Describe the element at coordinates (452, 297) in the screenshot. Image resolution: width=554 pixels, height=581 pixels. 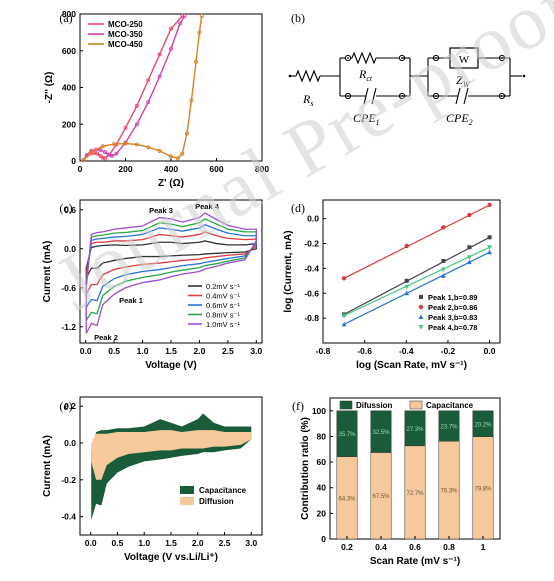
I see `panel-d-legend-label: Peak 1,b=0.89` at that location.